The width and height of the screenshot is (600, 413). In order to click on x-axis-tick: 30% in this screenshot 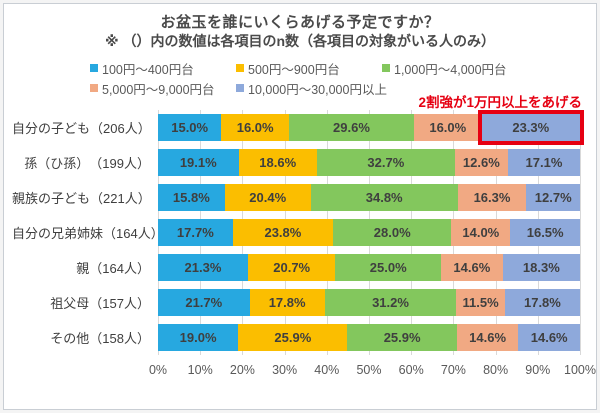, I will do `click(285, 370)`.